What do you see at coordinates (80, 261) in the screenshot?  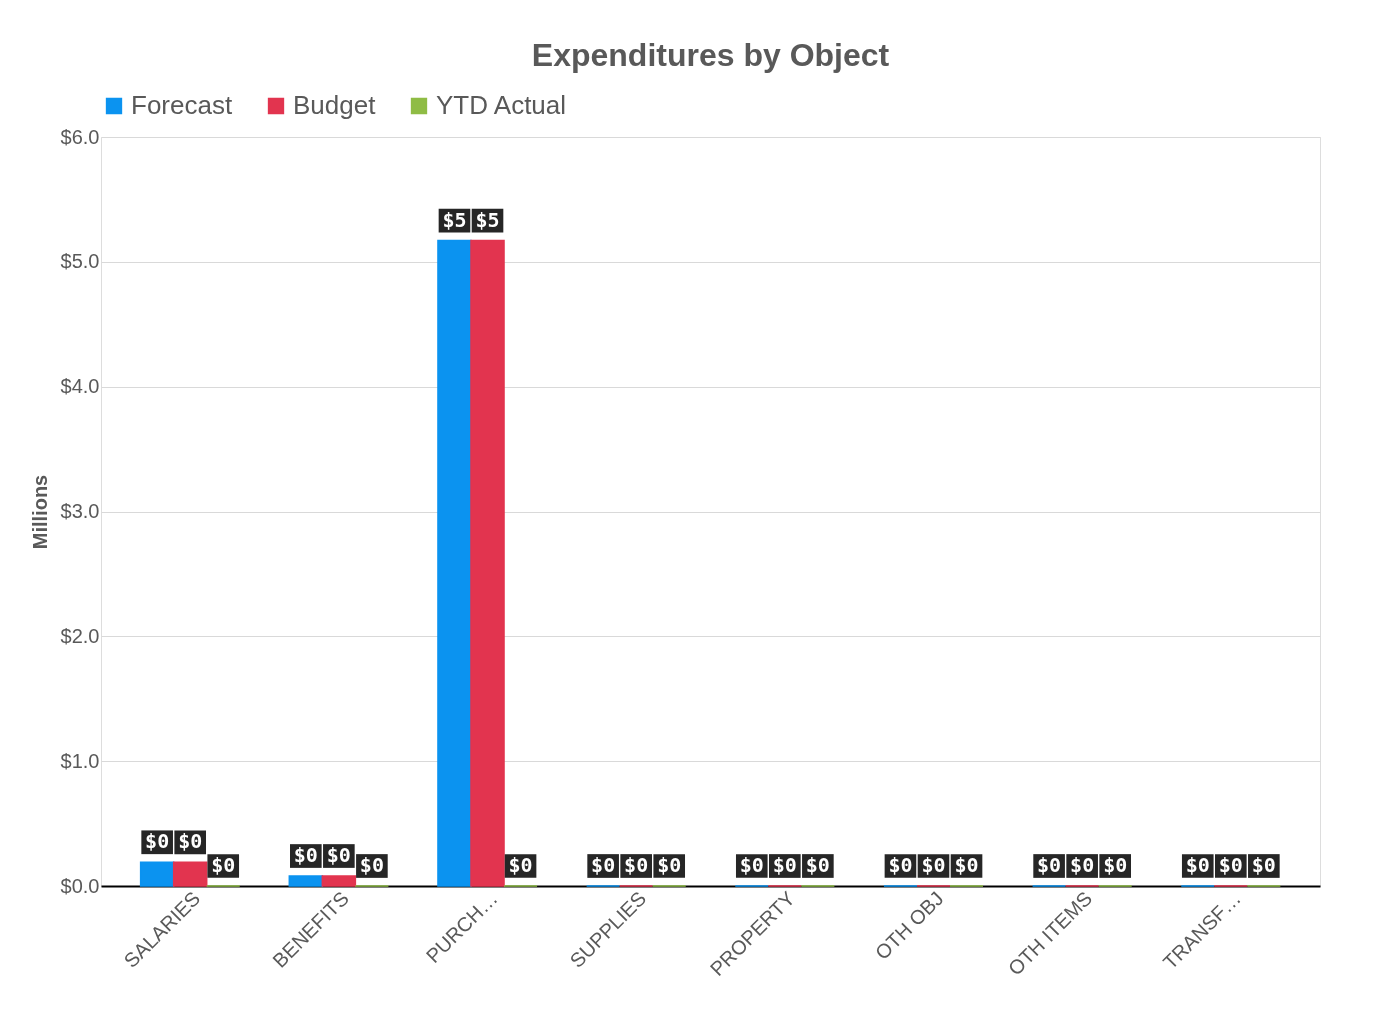 I see `y-tick-label: $5.0` at bounding box center [80, 261].